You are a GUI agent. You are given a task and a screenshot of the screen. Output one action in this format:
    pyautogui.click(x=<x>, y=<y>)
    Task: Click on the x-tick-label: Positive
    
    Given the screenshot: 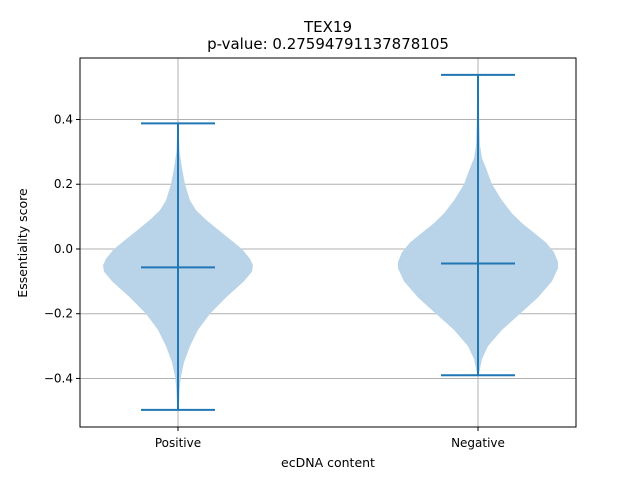 What is the action you would take?
    pyautogui.click(x=178, y=443)
    